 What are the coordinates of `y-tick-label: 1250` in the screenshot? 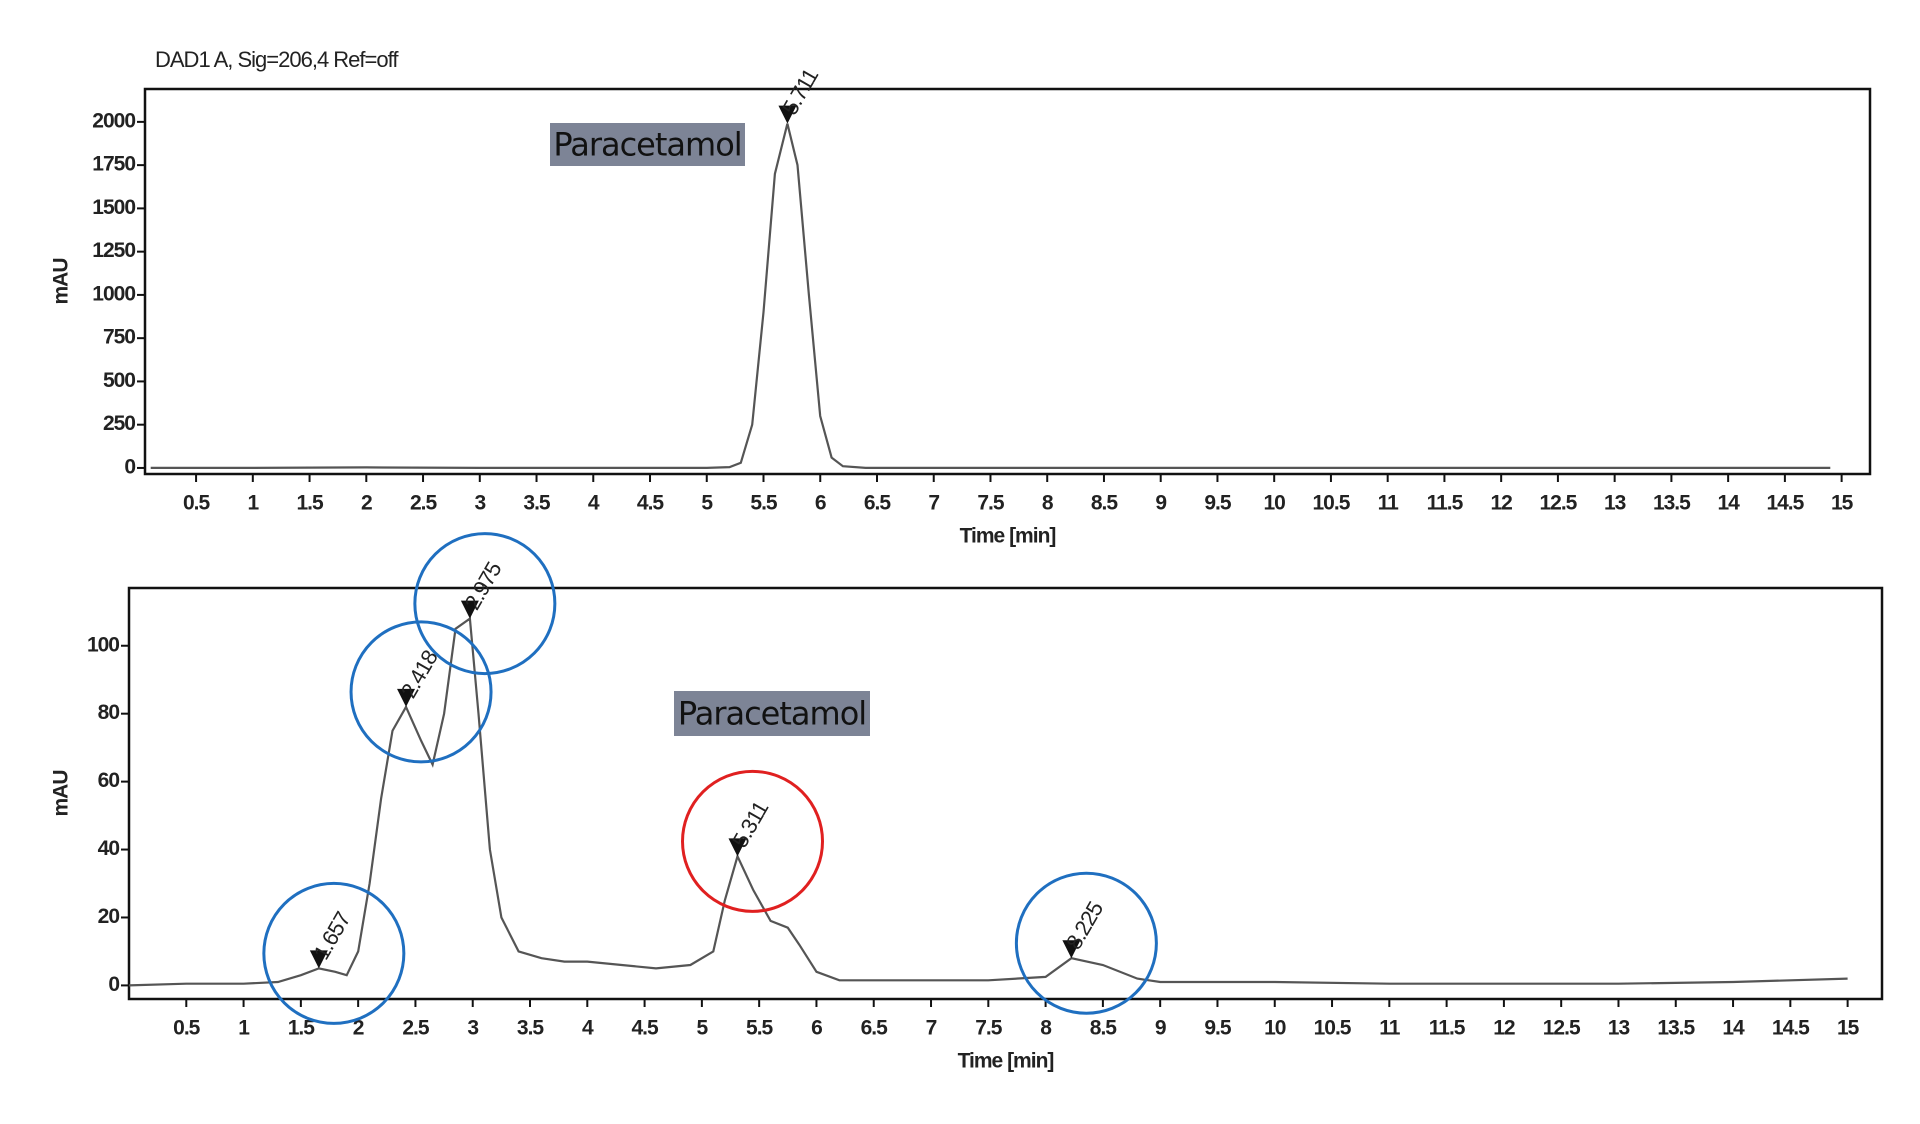 It's located at (113, 250).